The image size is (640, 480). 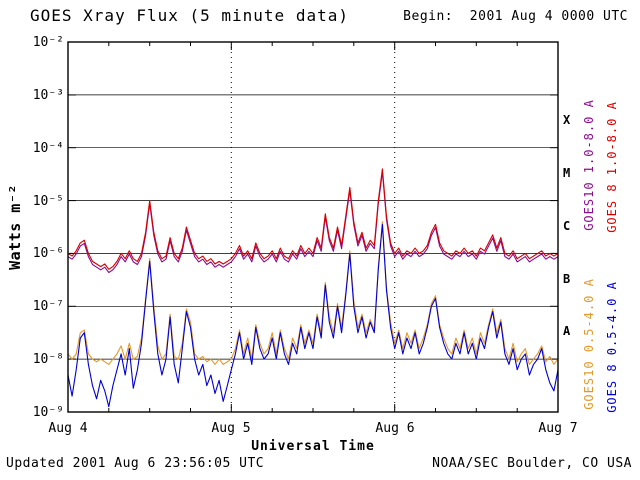 I want to click on flare-class-x-label: X, so click(x=567, y=120).